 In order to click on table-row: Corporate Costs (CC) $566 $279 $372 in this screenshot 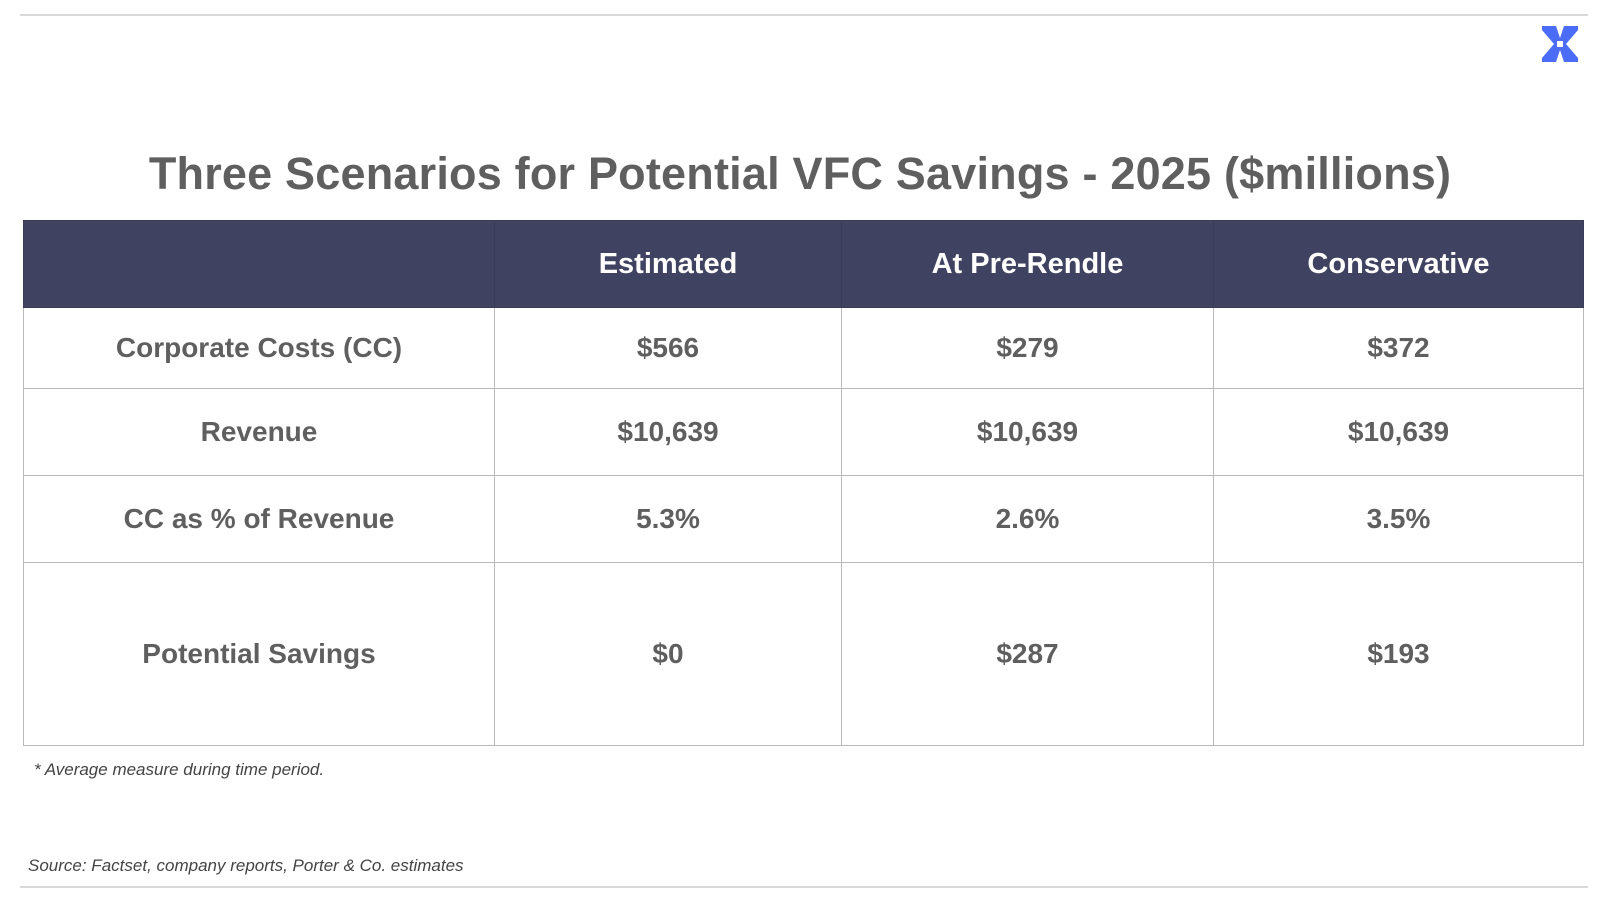, I will do `click(803, 348)`.